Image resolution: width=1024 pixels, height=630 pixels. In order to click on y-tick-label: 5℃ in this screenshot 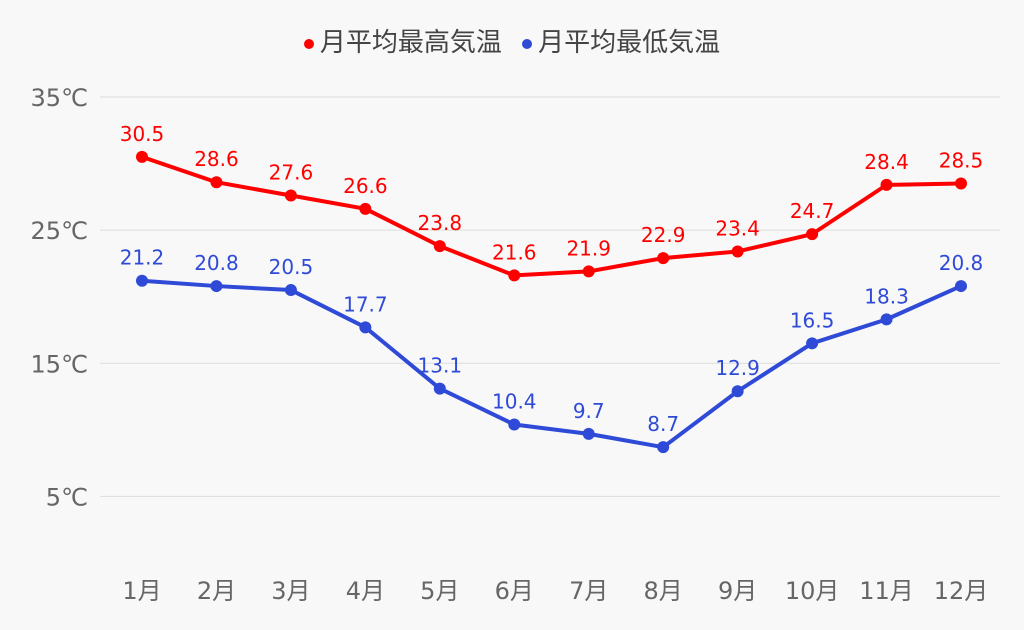, I will do `click(67, 497)`.